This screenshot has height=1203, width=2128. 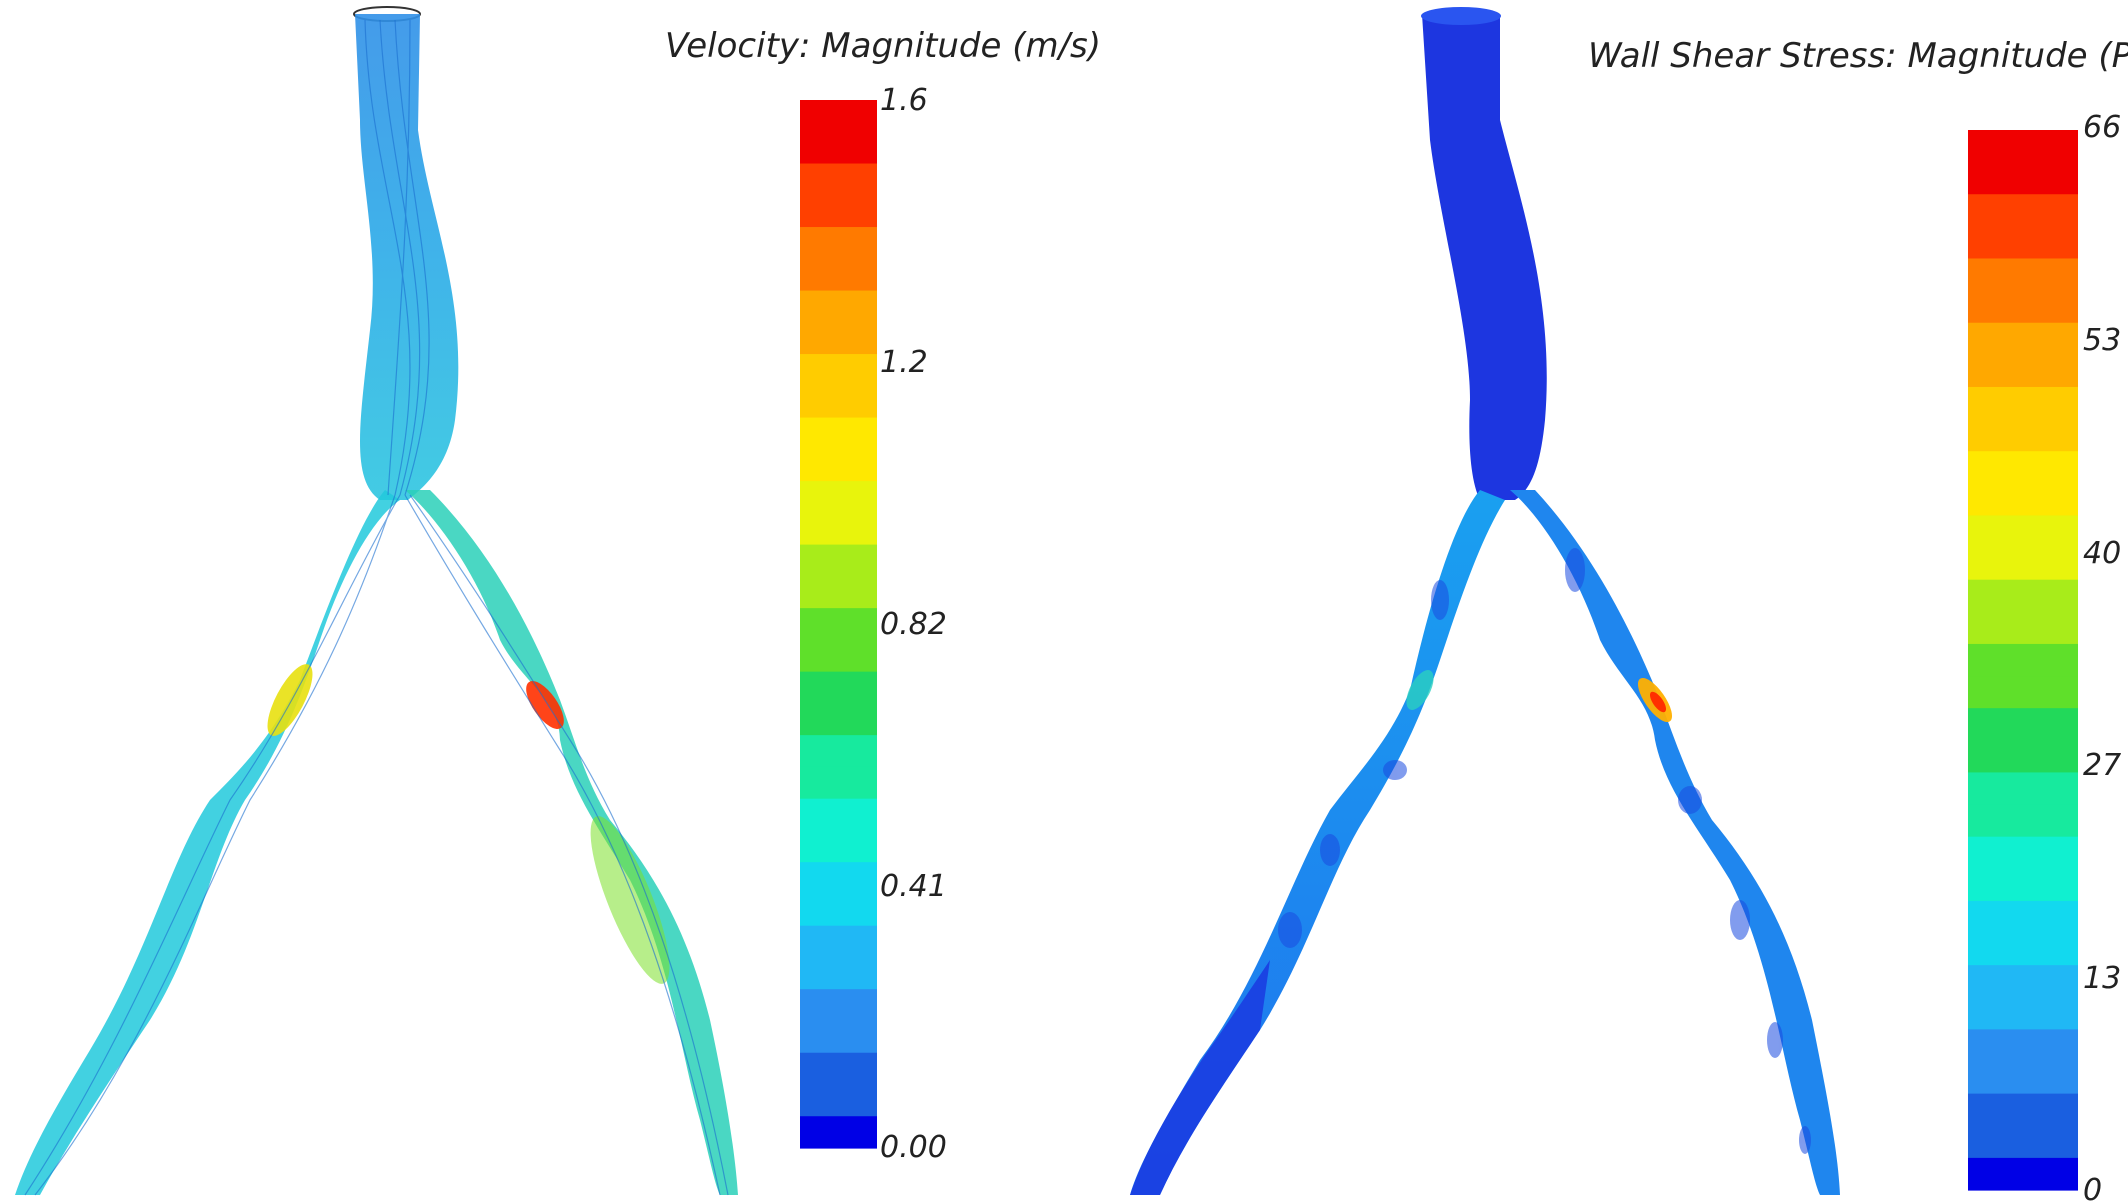 What do you see at coordinates (1317, 842) in the screenshot?
I see `vessel-left-branch` at bounding box center [1317, 842].